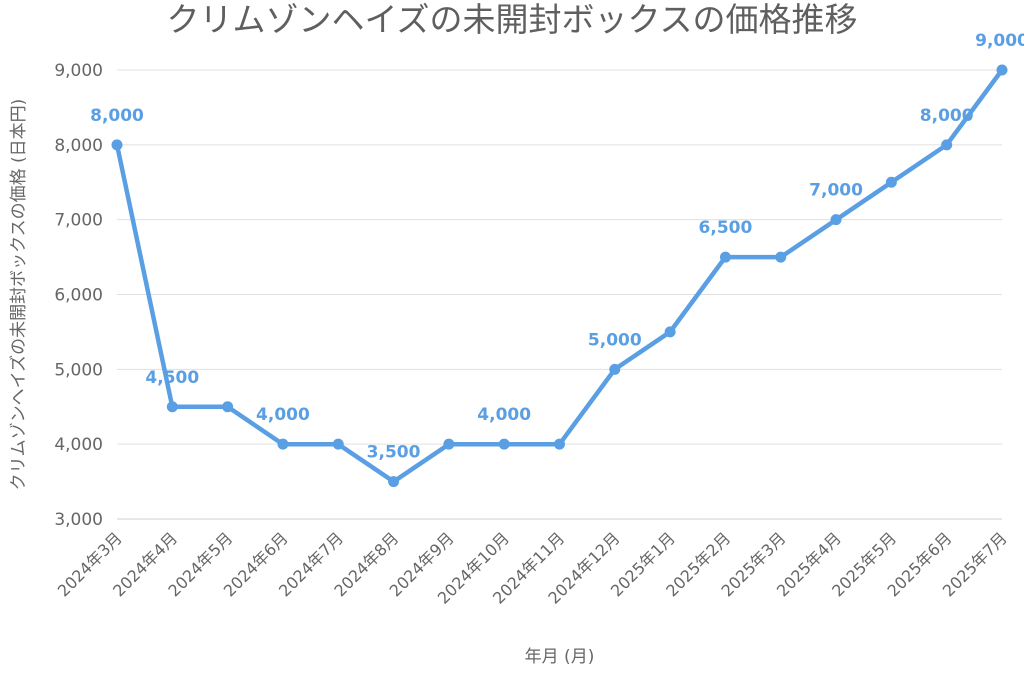  I want to click on chart-title: クリムゾンヘイズの未開封ボックスの価格推移, so click(512, 19).